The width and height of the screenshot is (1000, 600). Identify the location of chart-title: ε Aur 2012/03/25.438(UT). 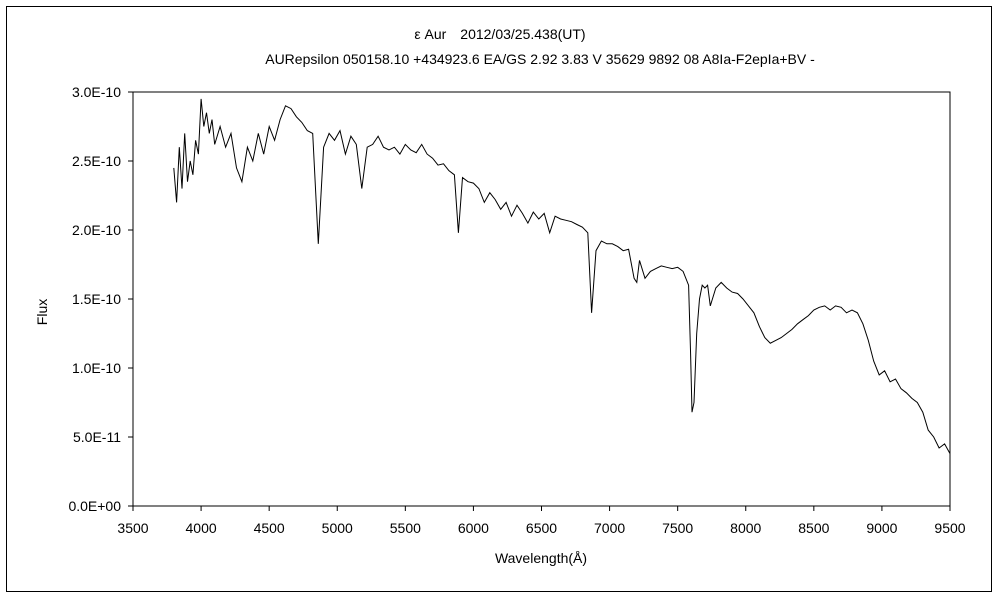
(500, 34).